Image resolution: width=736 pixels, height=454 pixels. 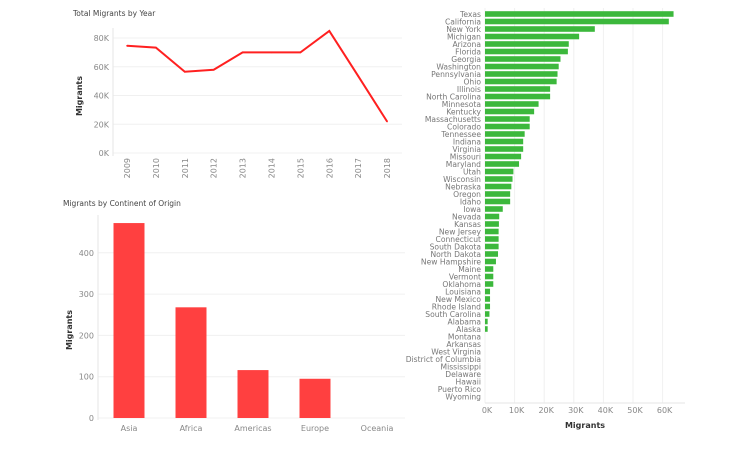 I want to click on state-label: Texas, so click(x=470, y=14).